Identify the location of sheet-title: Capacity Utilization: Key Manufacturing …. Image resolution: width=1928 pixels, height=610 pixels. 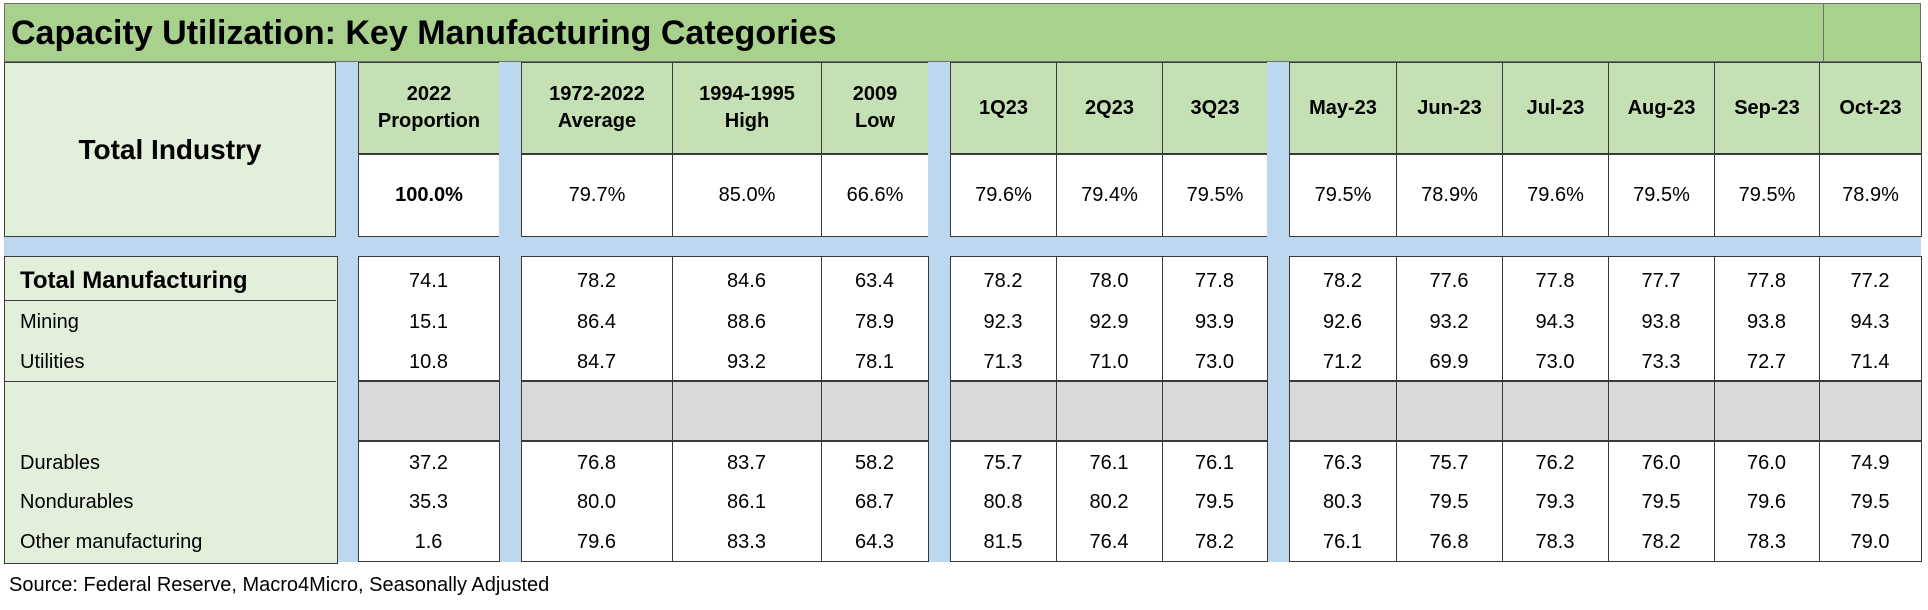
(424, 33).